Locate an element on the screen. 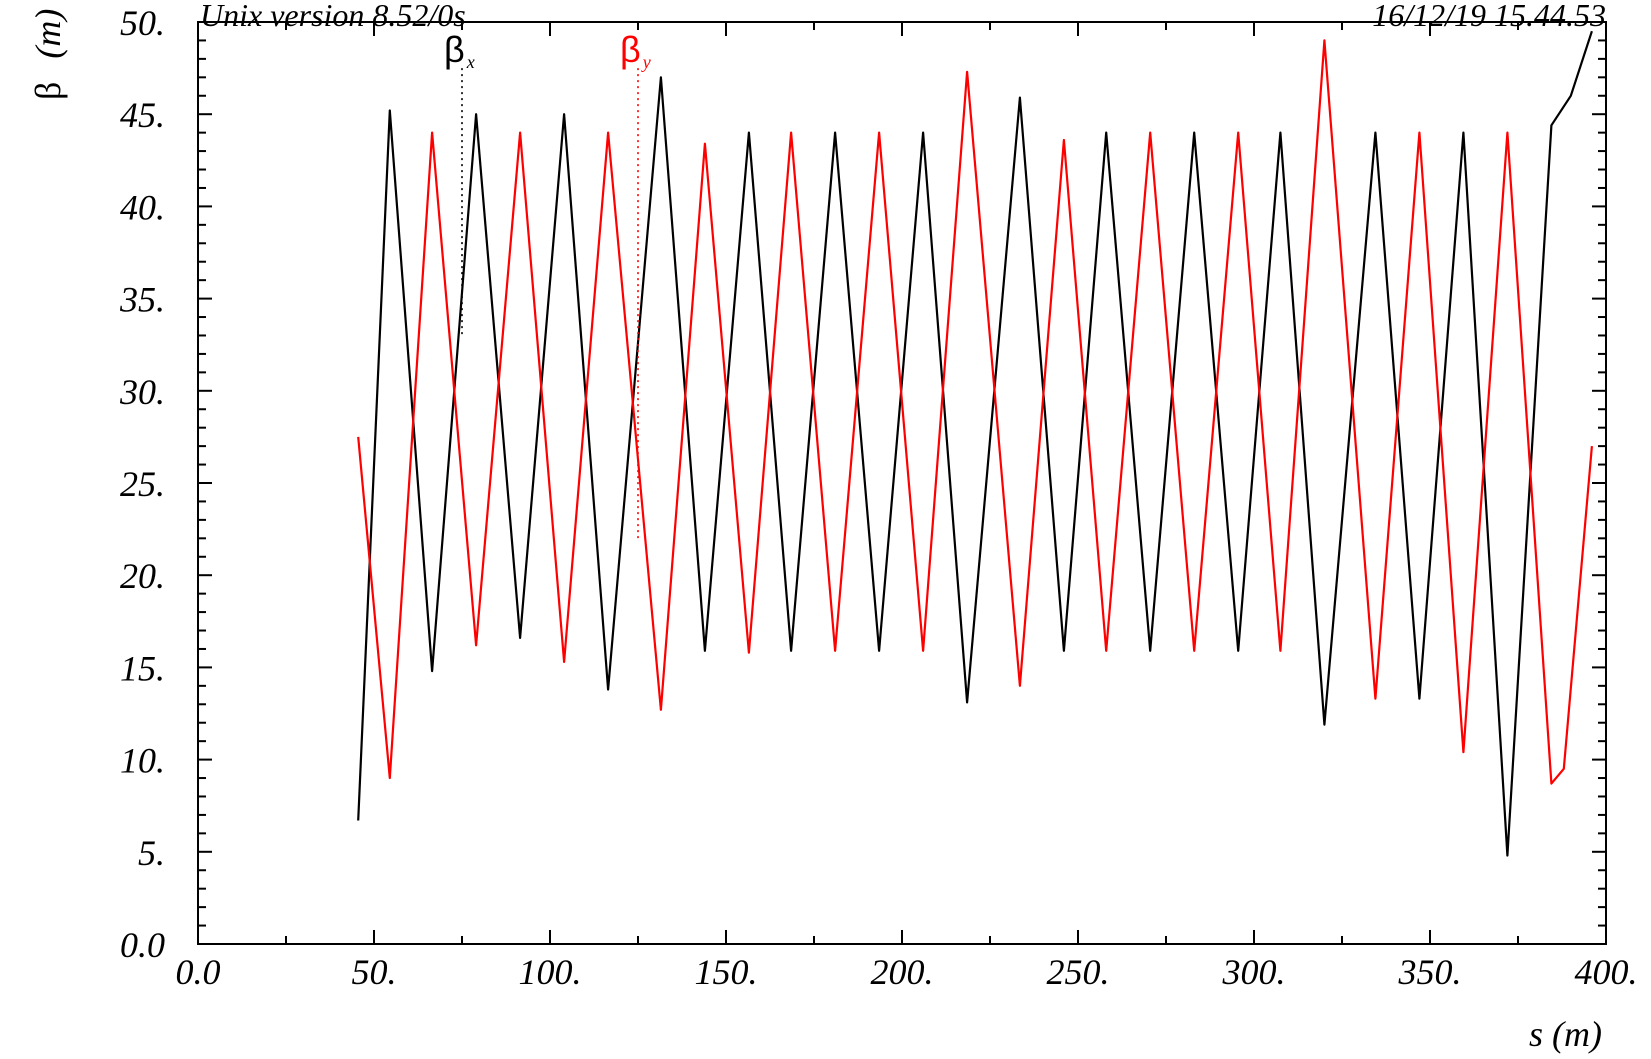 Image resolution: width=1651 pixels, height=1059 pixels. y-axis-title-unit: (m) is located at coordinates (48, 34).